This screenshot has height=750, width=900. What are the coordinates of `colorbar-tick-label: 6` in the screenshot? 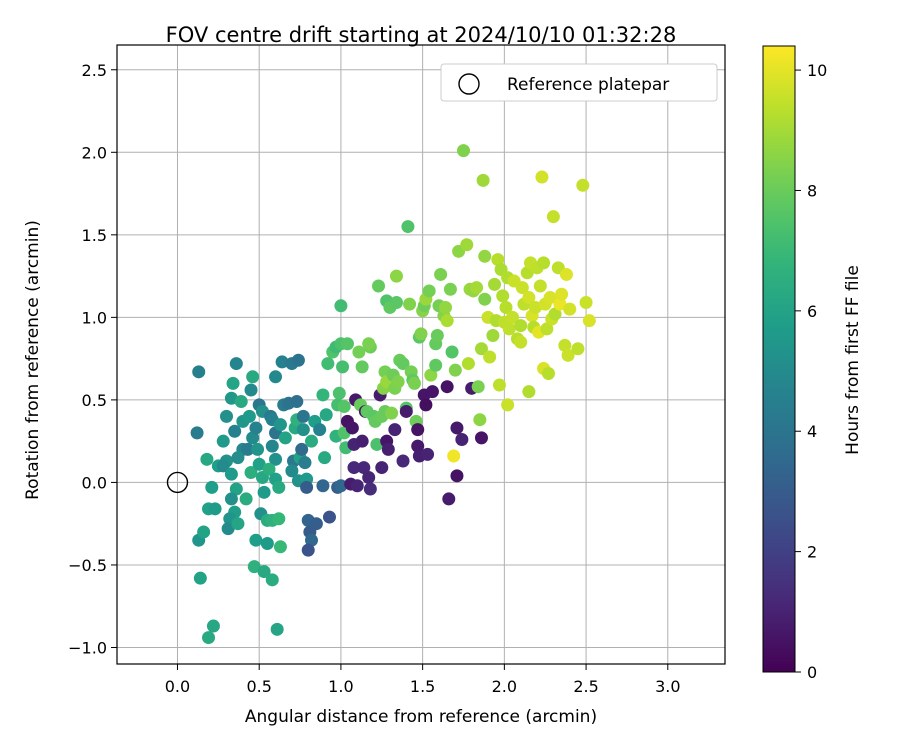 It's located at (812, 311).